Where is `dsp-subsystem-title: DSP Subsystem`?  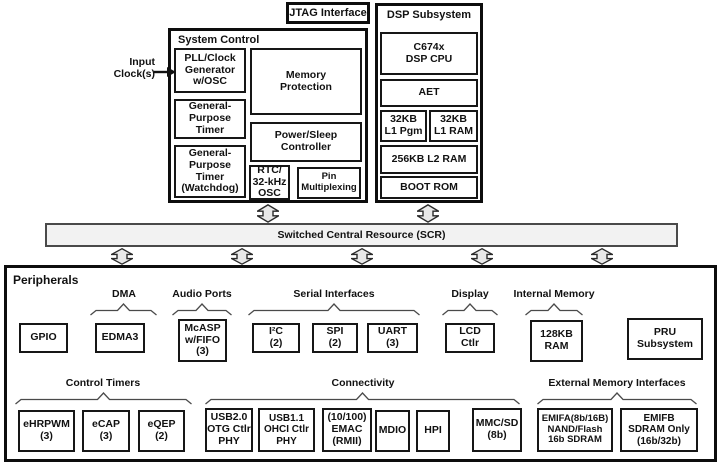
dsp-subsystem-title: DSP Subsystem is located at coordinates (429, 15).